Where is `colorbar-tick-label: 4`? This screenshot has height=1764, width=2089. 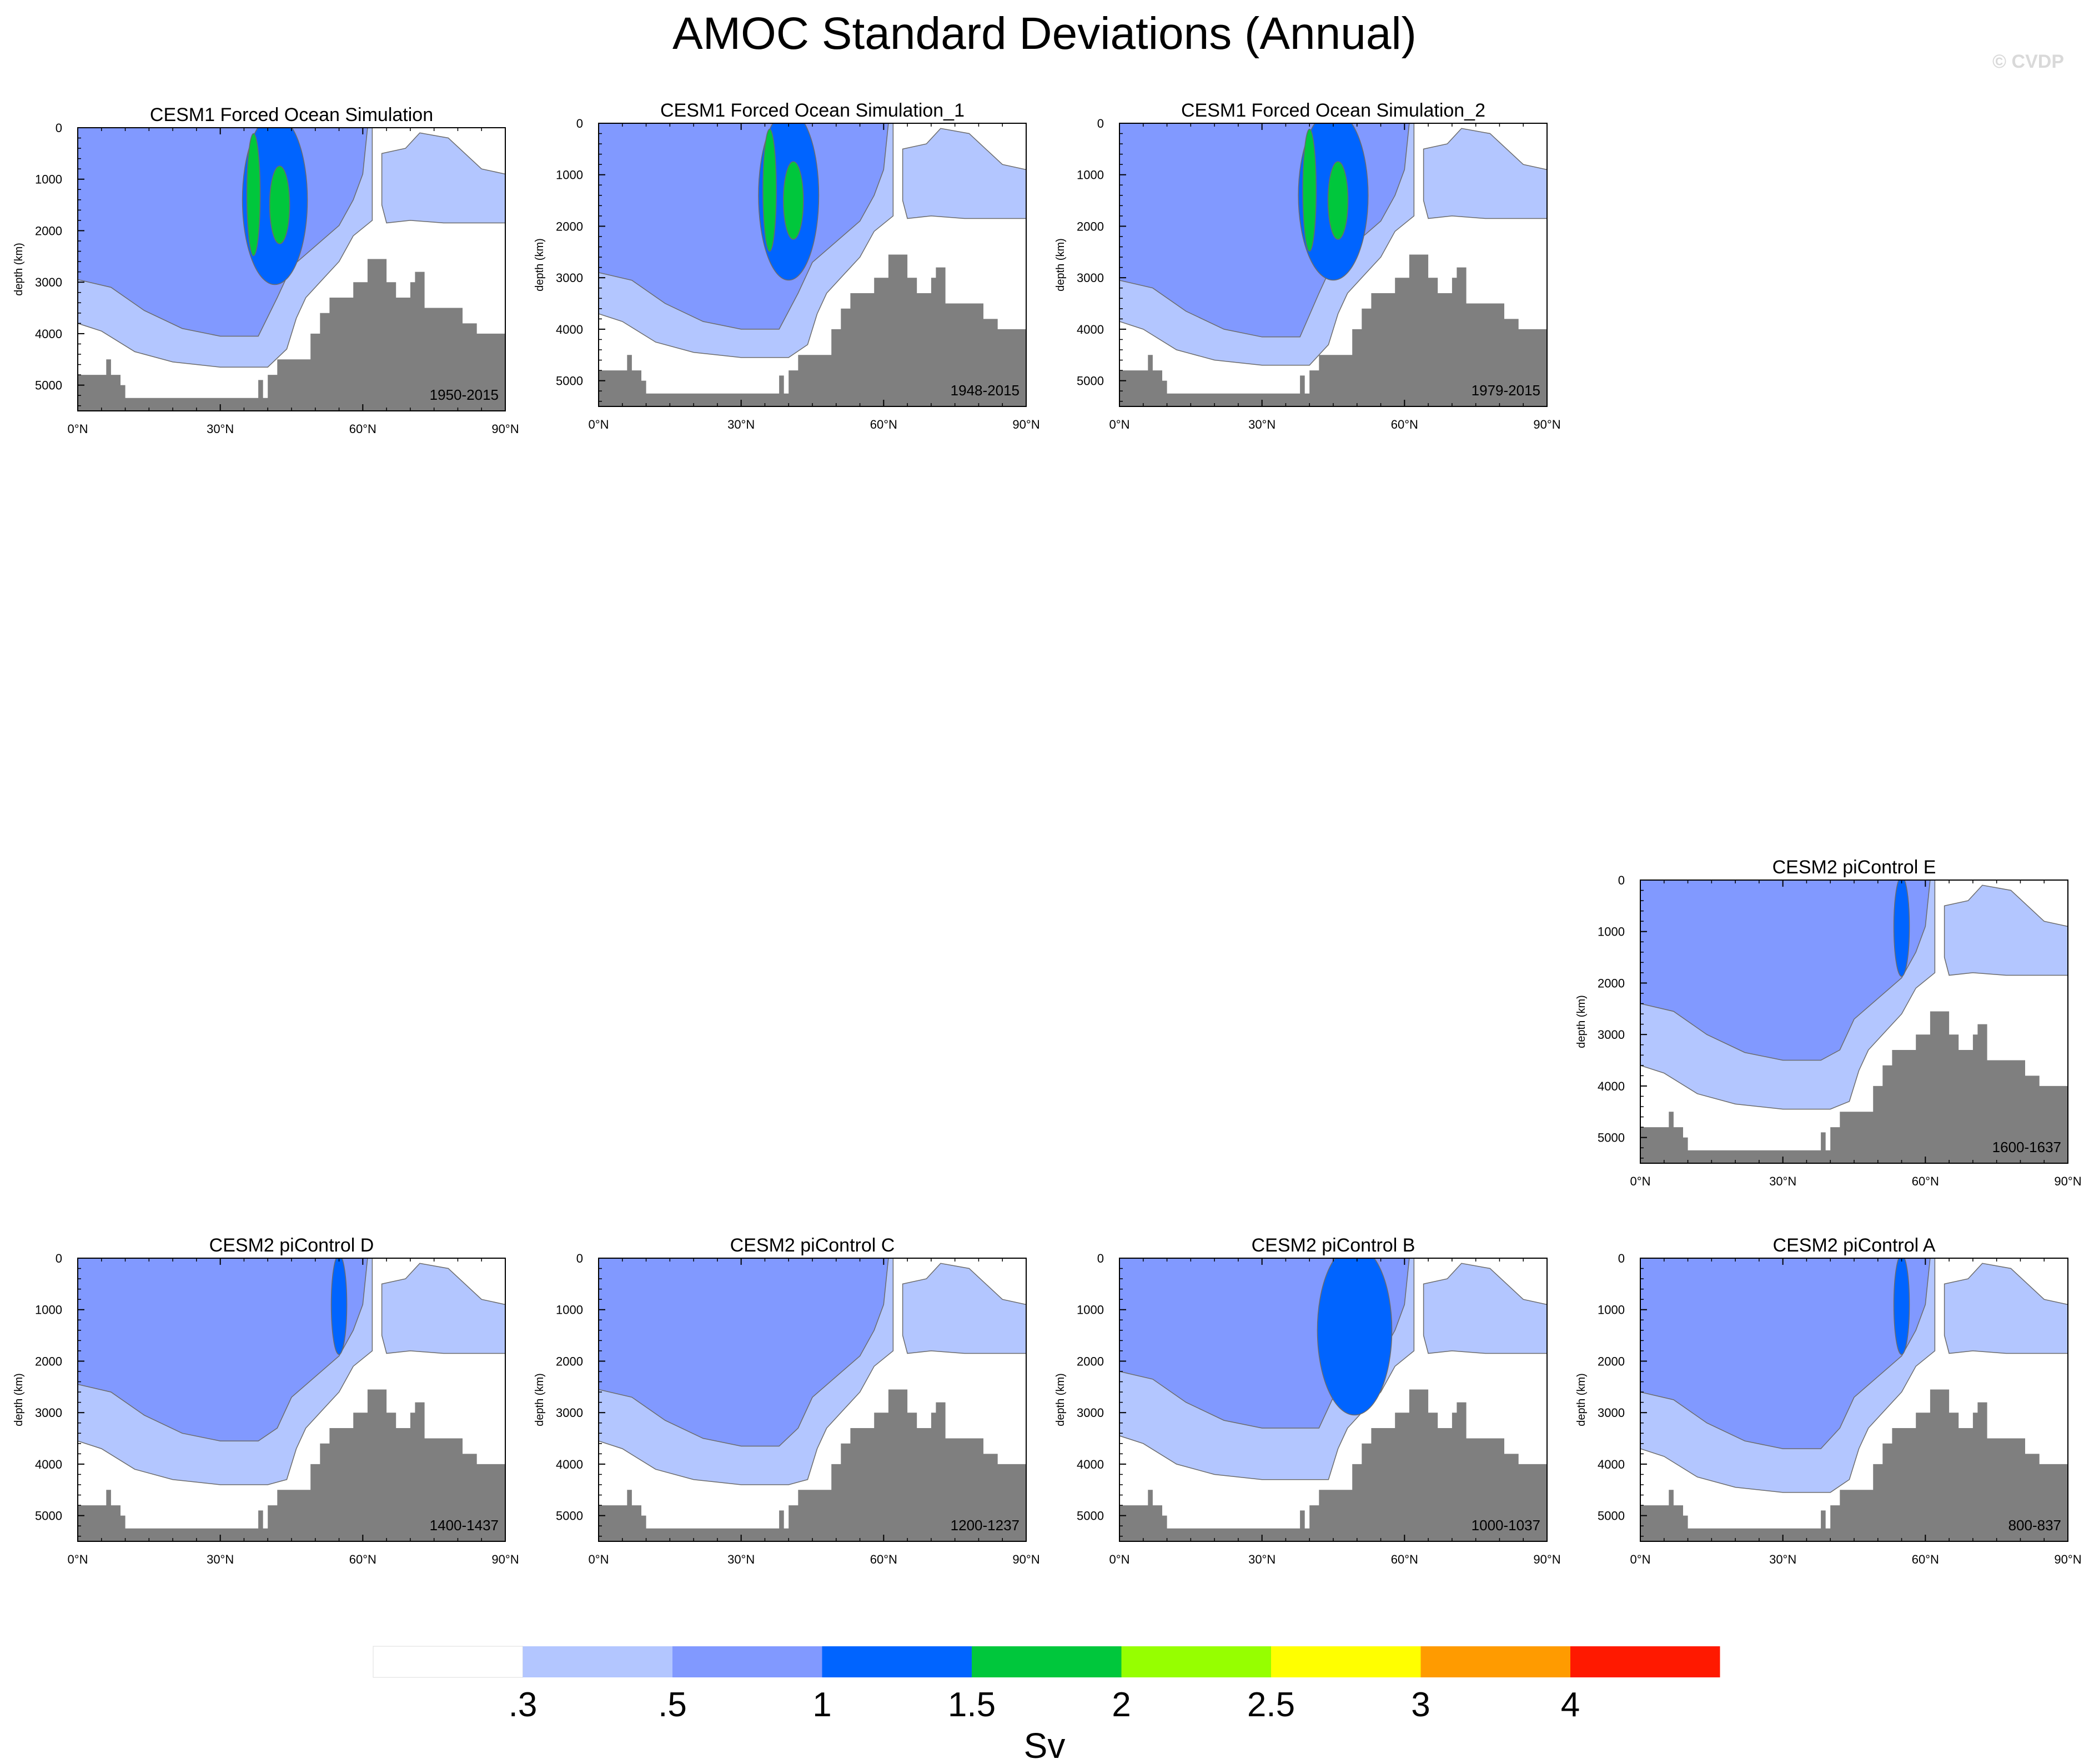
colorbar-tick-label: 4 is located at coordinates (1570, 1705).